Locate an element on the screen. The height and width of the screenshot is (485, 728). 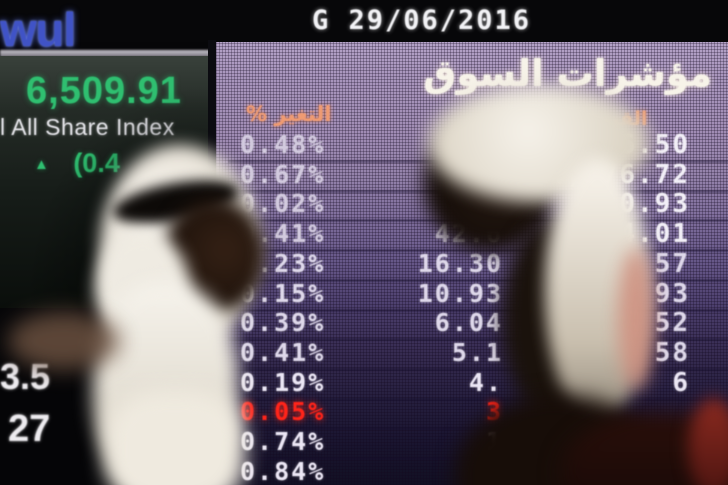
board-row: 0.41% 42.6 4.01 is located at coordinates (478, 236).